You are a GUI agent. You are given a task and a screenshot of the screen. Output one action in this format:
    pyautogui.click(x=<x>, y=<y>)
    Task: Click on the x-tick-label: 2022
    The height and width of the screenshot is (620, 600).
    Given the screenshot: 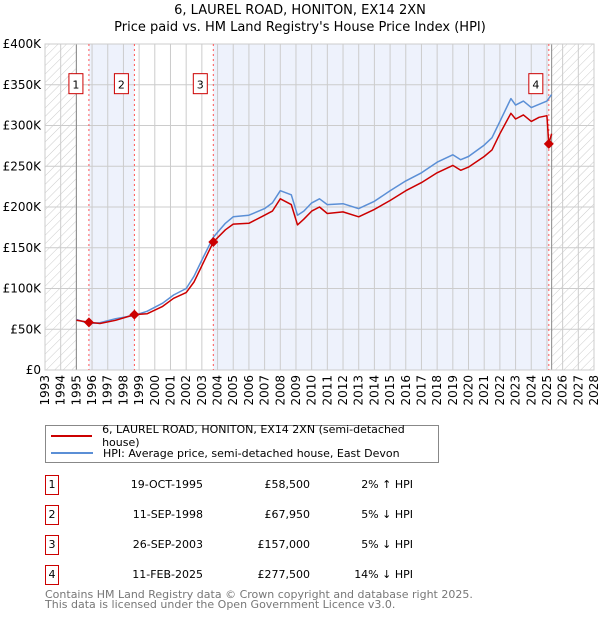 What is the action you would take?
    pyautogui.click(x=500, y=390)
    